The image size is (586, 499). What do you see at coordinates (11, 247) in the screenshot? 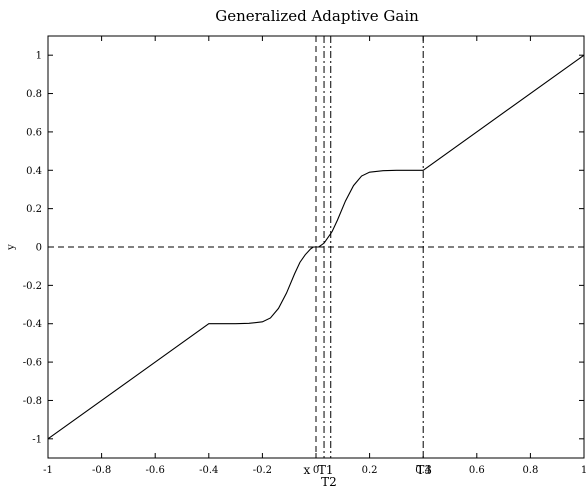
I see `y-axis-label: y` at bounding box center [11, 247].